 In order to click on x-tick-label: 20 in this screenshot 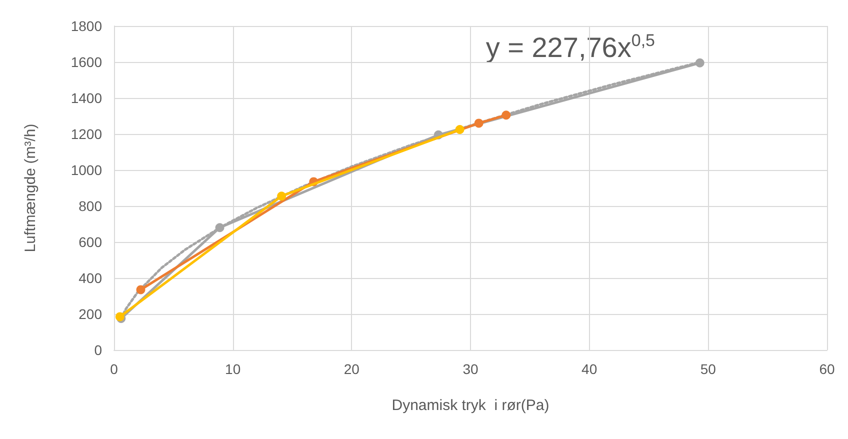, I will do `click(352, 369)`.